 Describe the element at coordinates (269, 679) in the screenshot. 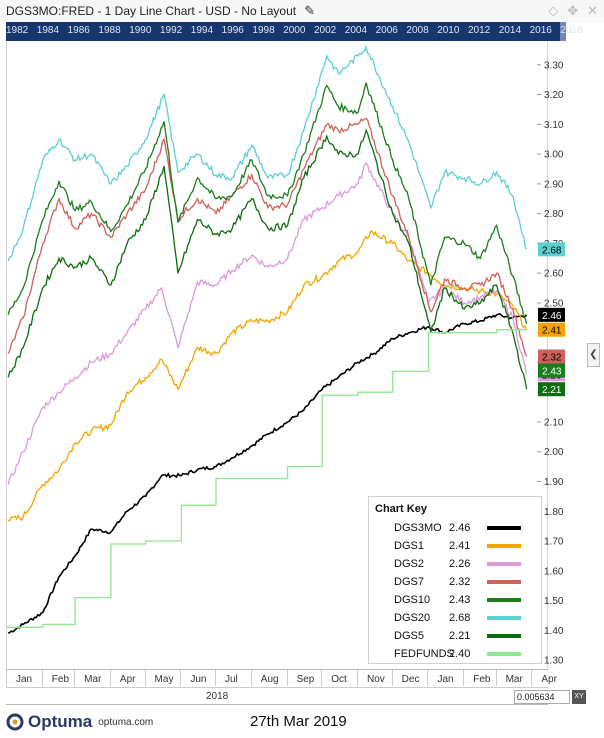

I see `x-axis-month-label: Aug` at that location.